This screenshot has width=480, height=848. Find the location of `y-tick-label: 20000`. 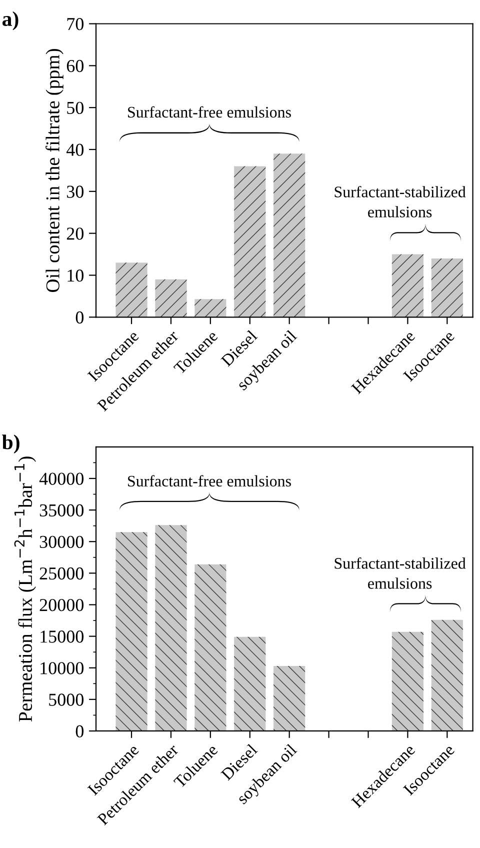

y-tick-label: 20000 is located at coordinates (62, 605).